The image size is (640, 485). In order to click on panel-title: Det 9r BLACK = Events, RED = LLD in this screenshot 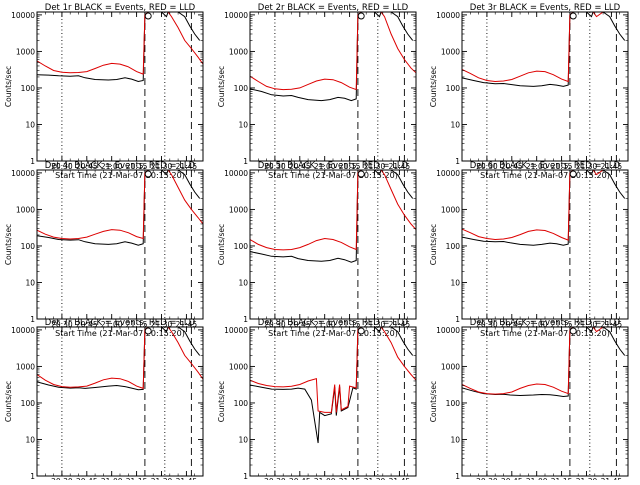, I will do `click(545, 323)`.